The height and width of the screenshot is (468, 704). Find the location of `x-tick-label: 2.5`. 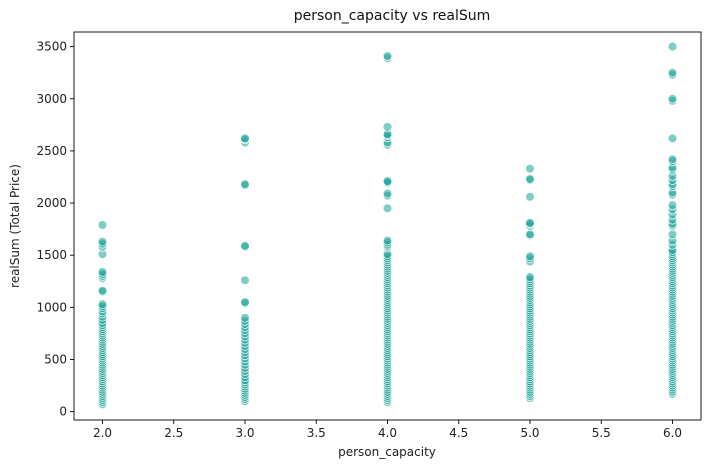

x-tick-label: 2.5 is located at coordinates (173, 433).